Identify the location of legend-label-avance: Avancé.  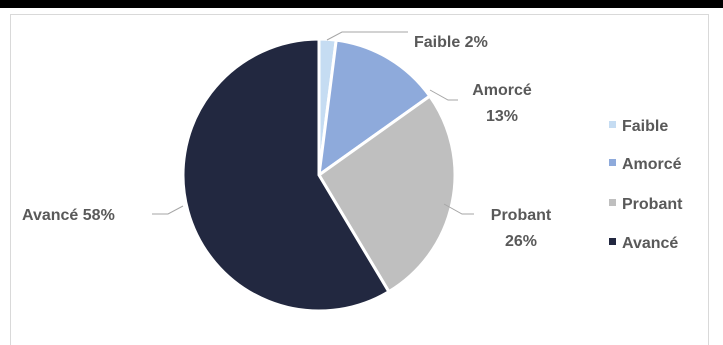
(650, 243).